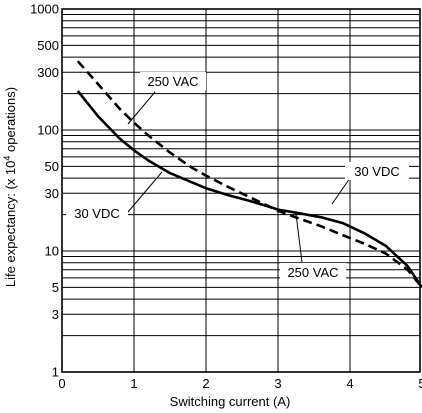 This screenshot has height=413, width=422. I want to click on y-tick-label-300: 300, so click(48, 72).